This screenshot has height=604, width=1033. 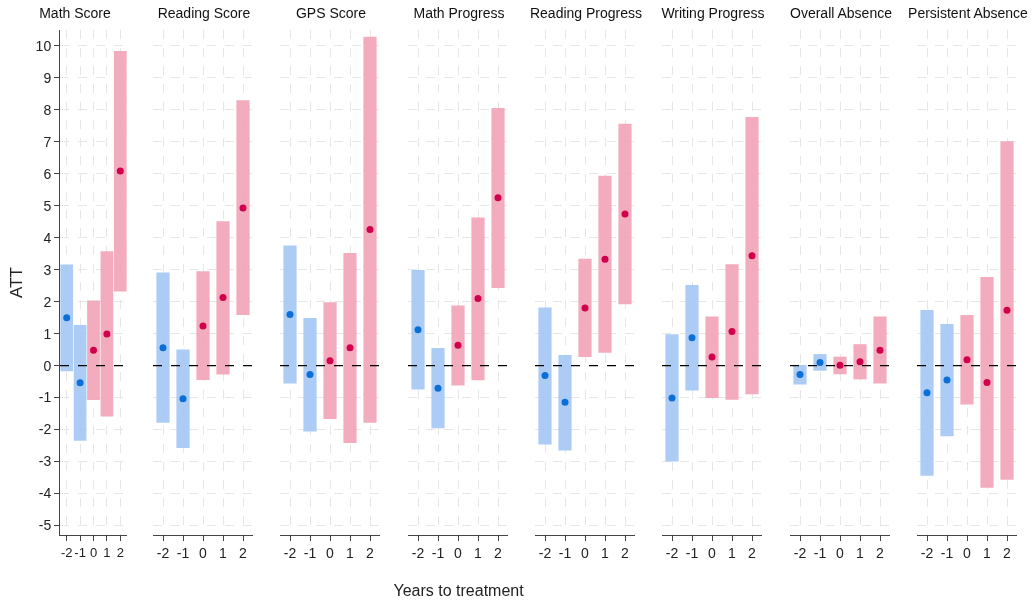 What do you see at coordinates (45, 493) in the screenshot?
I see `y-tick-label: -4` at bounding box center [45, 493].